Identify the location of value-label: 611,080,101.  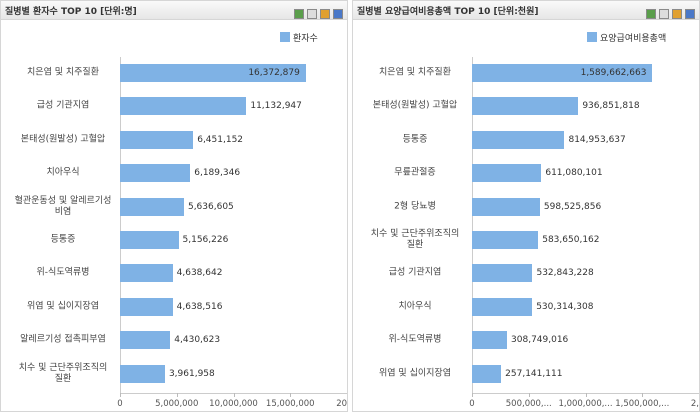
(574, 173).